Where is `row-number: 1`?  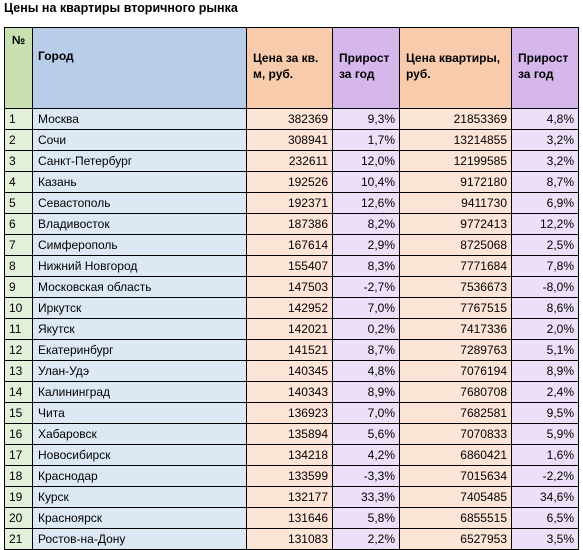 row-number: 1 is located at coordinates (18, 119).